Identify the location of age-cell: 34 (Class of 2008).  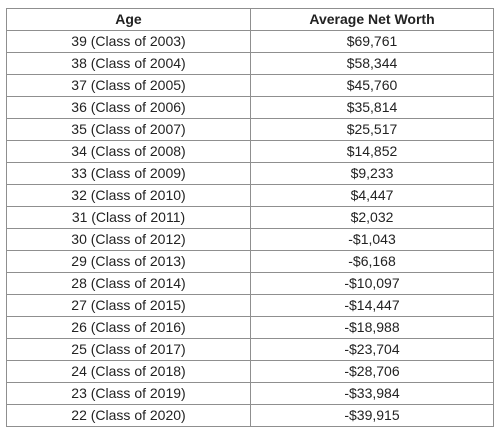
(128, 151).